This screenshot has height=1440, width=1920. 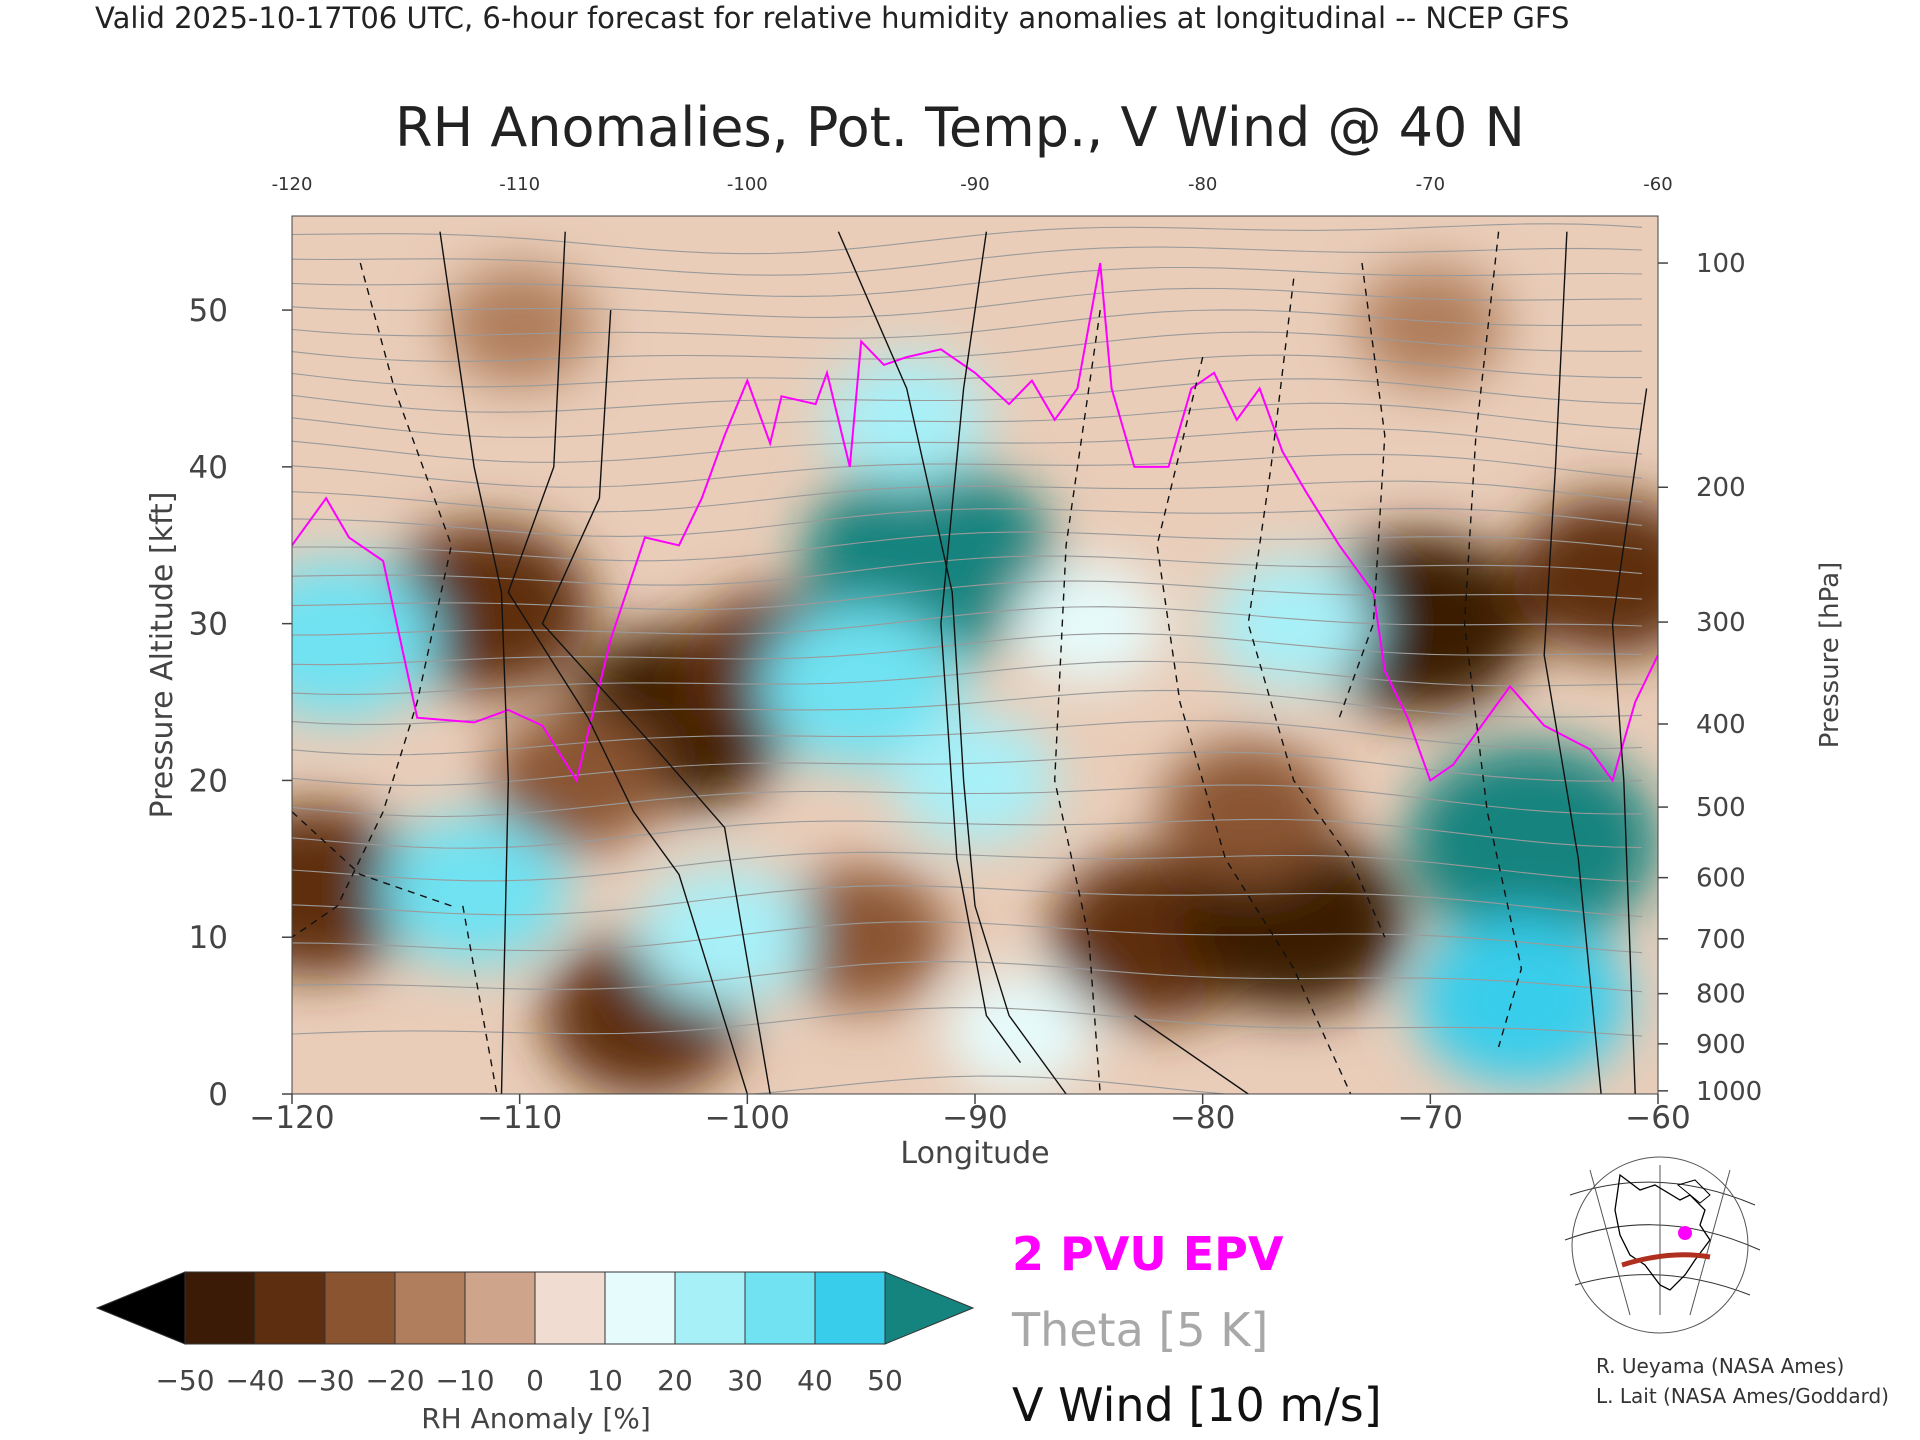 I want to click on colorbar-under-arrow, so click(x=140, y=1308).